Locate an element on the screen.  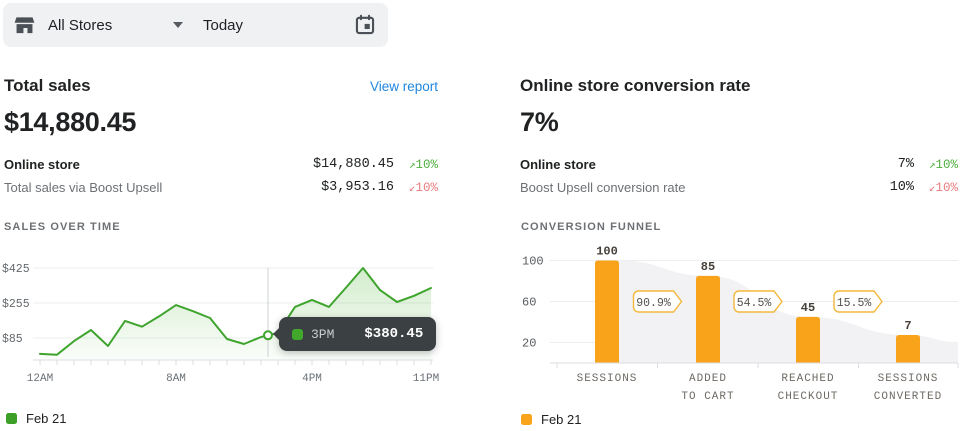
conversion-chip-label: 54.5% is located at coordinates (754, 303).